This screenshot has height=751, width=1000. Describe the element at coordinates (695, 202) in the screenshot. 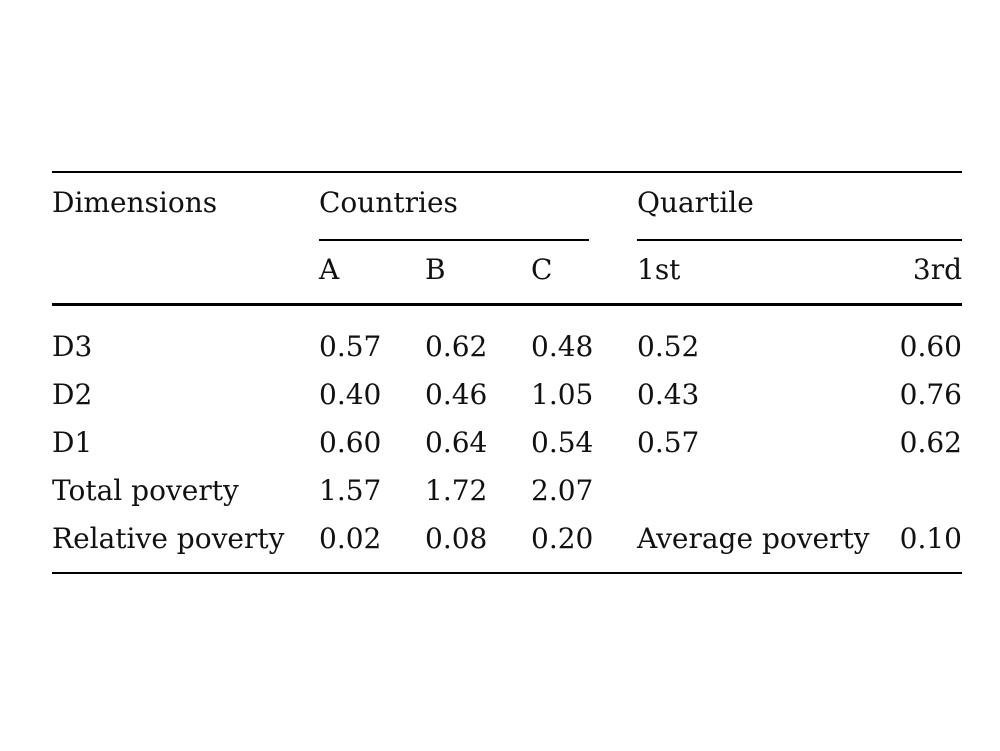

I see `header-quartile: Quartile` at that location.